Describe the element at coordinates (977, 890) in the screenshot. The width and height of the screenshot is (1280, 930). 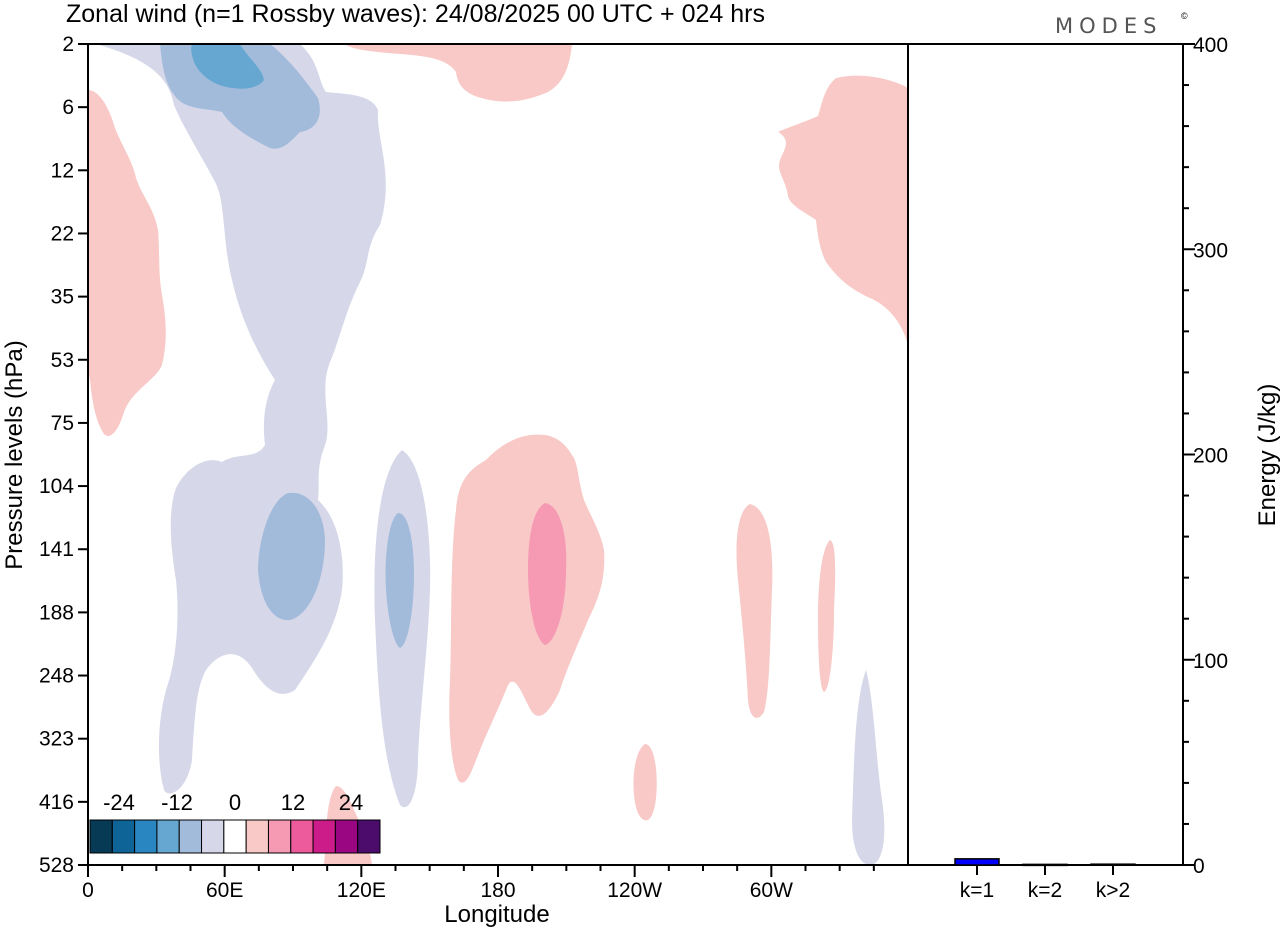
I see `energy-category-label: k=1` at that location.